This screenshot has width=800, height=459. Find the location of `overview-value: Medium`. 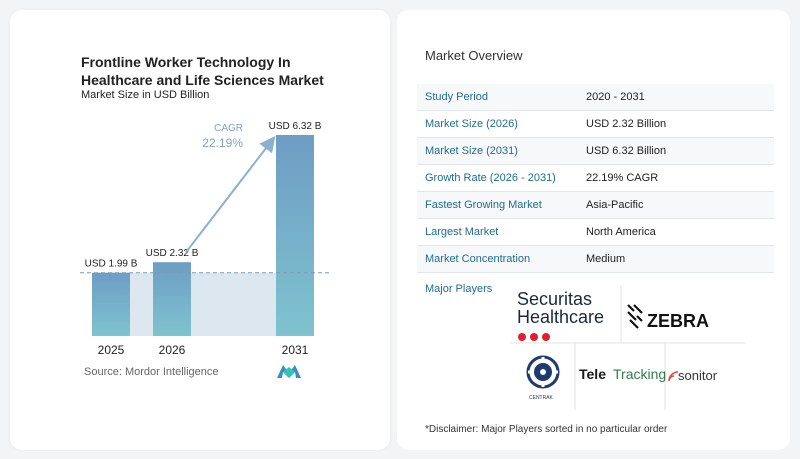

overview-value: Medium is located at coordinates (606, 259).